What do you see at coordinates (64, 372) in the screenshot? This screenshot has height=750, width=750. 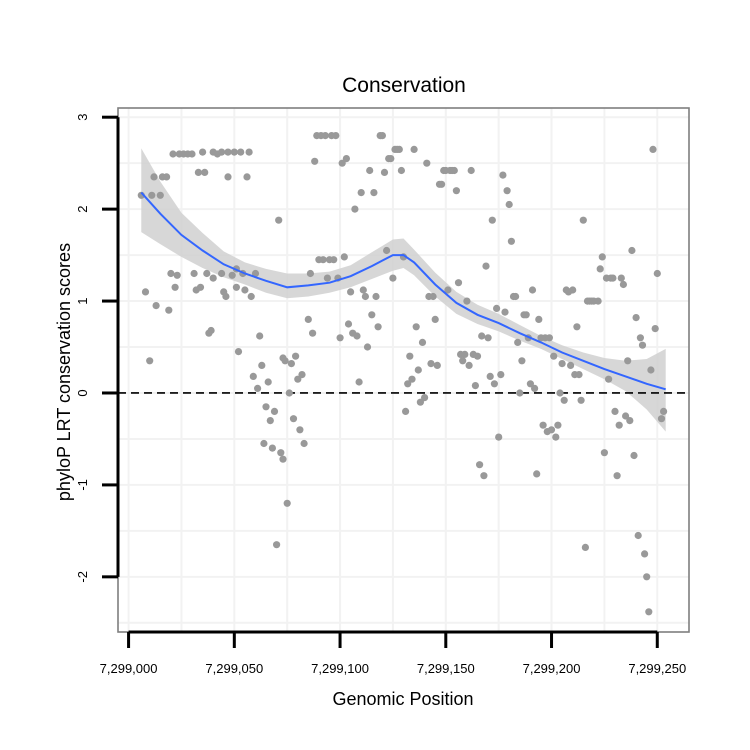 I see `y-axis-title: phyloP LRT conservation scores` at bounding box center [64, 372].